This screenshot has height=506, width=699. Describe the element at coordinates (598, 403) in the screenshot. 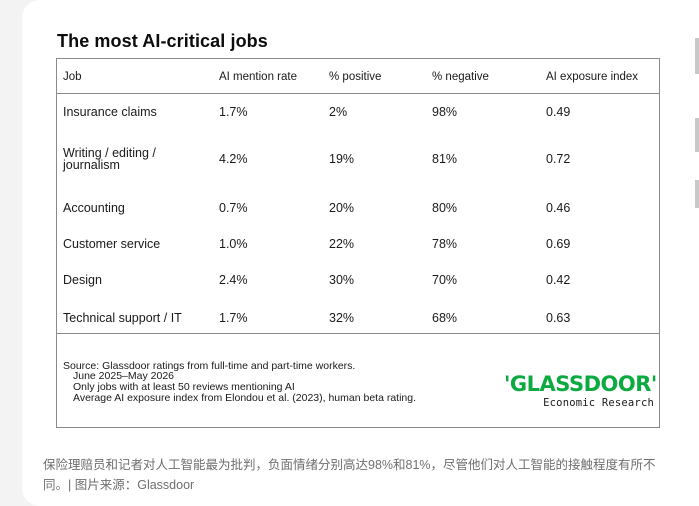

I see `glassdoor-subtitle: Economic Research` at that location.